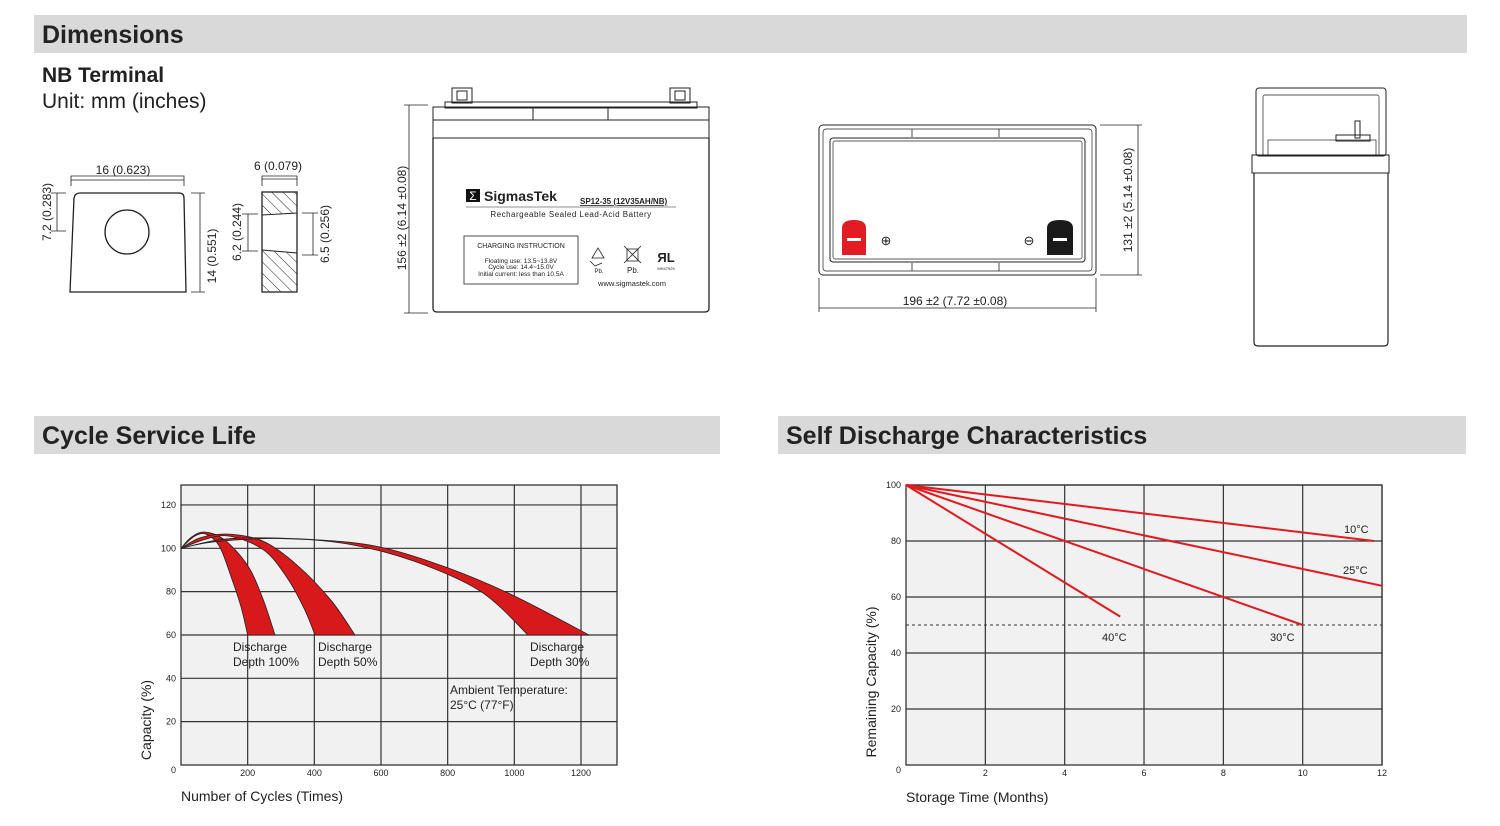 Image resolution: width=1500 pixels, height=826 pixels. I want to click on cycle-life-title: Cycle Service Life, so click(149, 436).